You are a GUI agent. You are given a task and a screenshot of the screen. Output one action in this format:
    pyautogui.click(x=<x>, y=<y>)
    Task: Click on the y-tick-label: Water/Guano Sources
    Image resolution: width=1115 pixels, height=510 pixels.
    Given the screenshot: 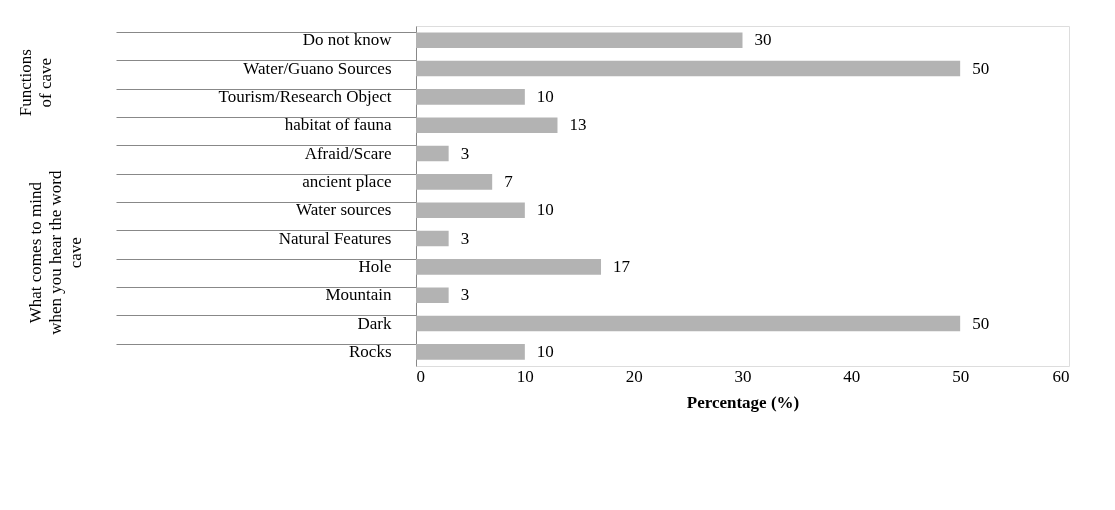 What is the action you would take?
    pyautogui.click(x=317, y=68)
    